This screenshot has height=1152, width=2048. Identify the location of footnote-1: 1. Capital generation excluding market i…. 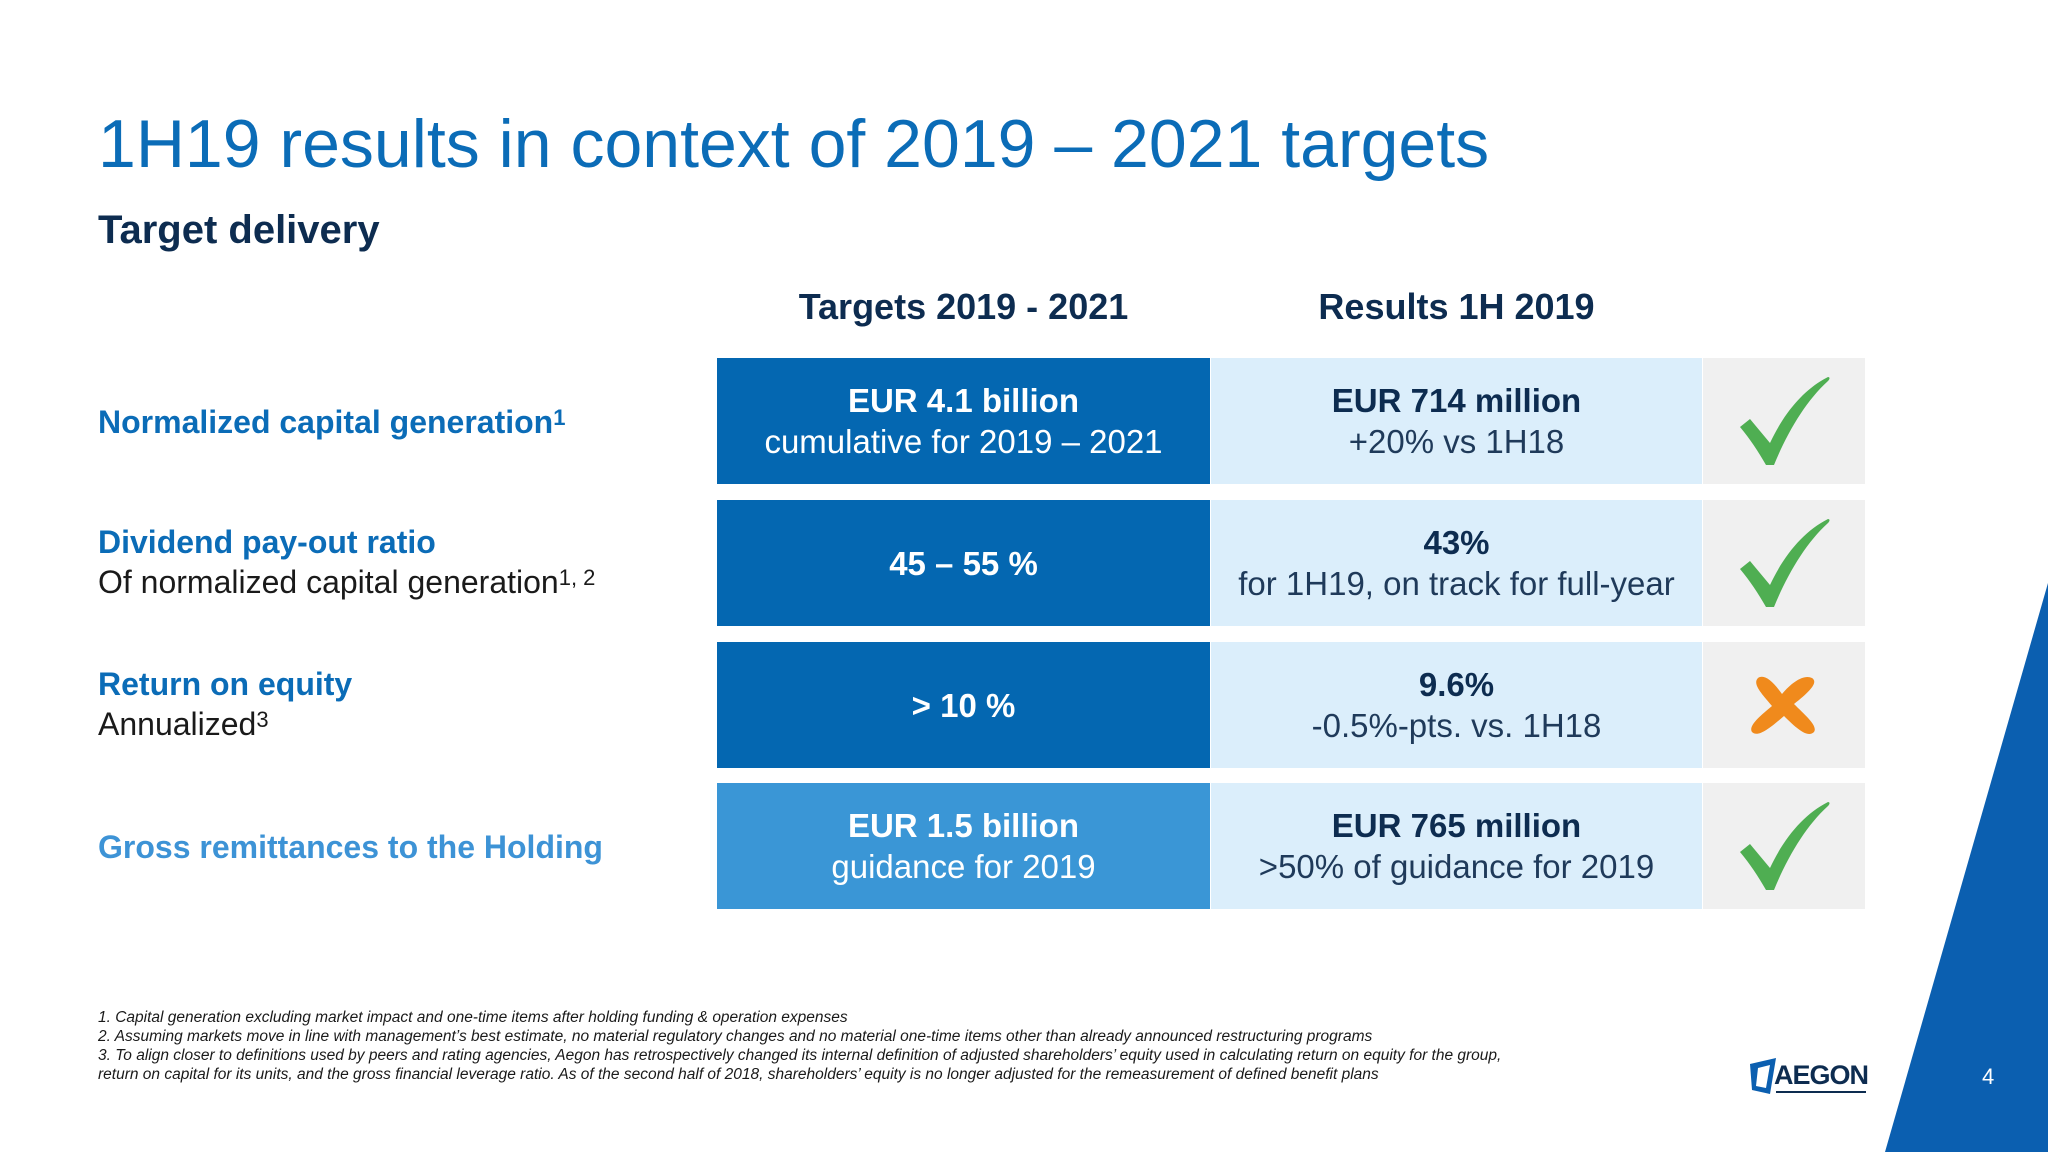
(473, 1017).